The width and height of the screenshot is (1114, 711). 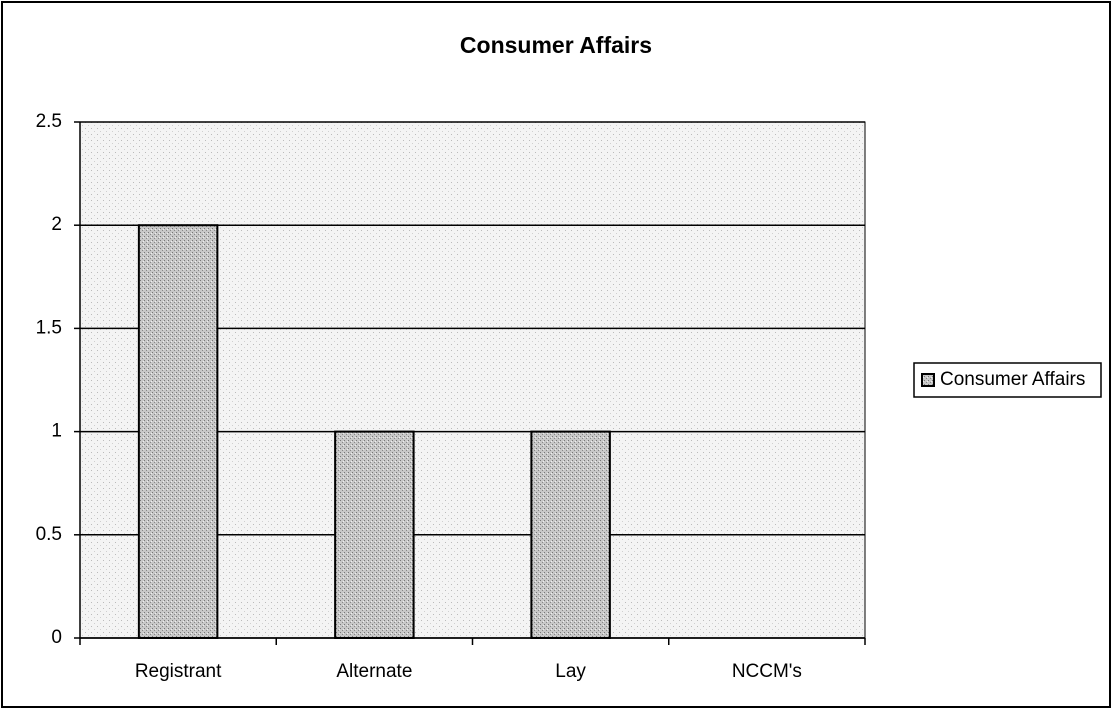 What do you see at coordinates (1012, 379) in the screenshot?
I see `legend-label: Consumer Affairs` at bounding box center [1012, 379].